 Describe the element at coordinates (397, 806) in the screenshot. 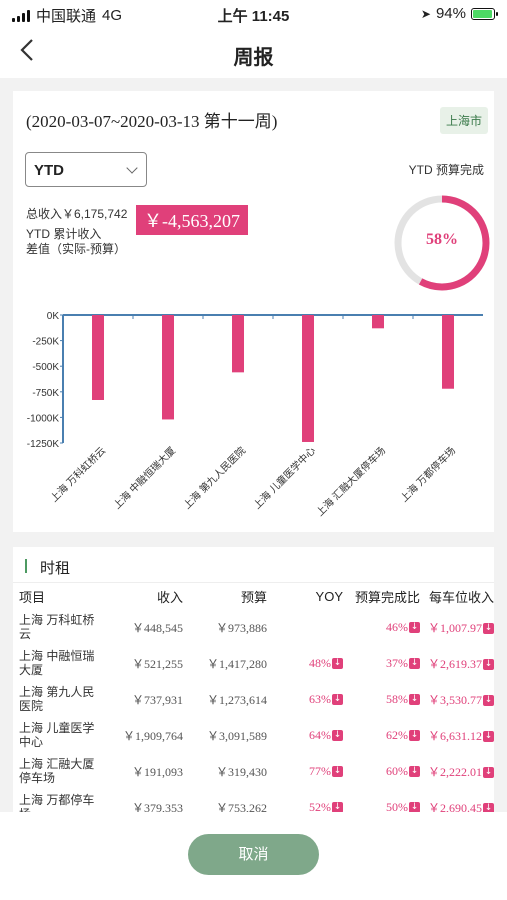

I see `ratio-value: 50%` at that location.